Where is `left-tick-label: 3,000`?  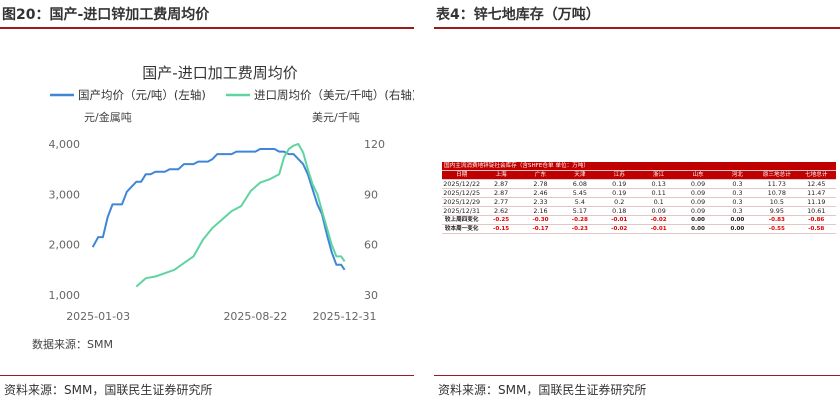 left-tick-label: 3,000 is located at coordinates (65, 194).